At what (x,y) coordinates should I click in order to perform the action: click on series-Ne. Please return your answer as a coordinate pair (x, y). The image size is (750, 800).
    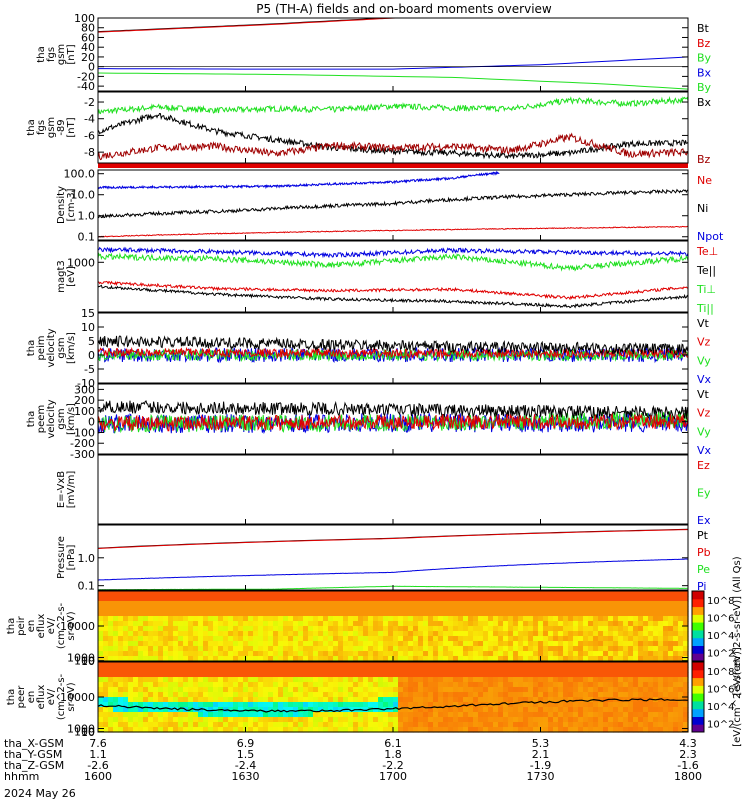
    Looking at the image, I should click on (393, 231).